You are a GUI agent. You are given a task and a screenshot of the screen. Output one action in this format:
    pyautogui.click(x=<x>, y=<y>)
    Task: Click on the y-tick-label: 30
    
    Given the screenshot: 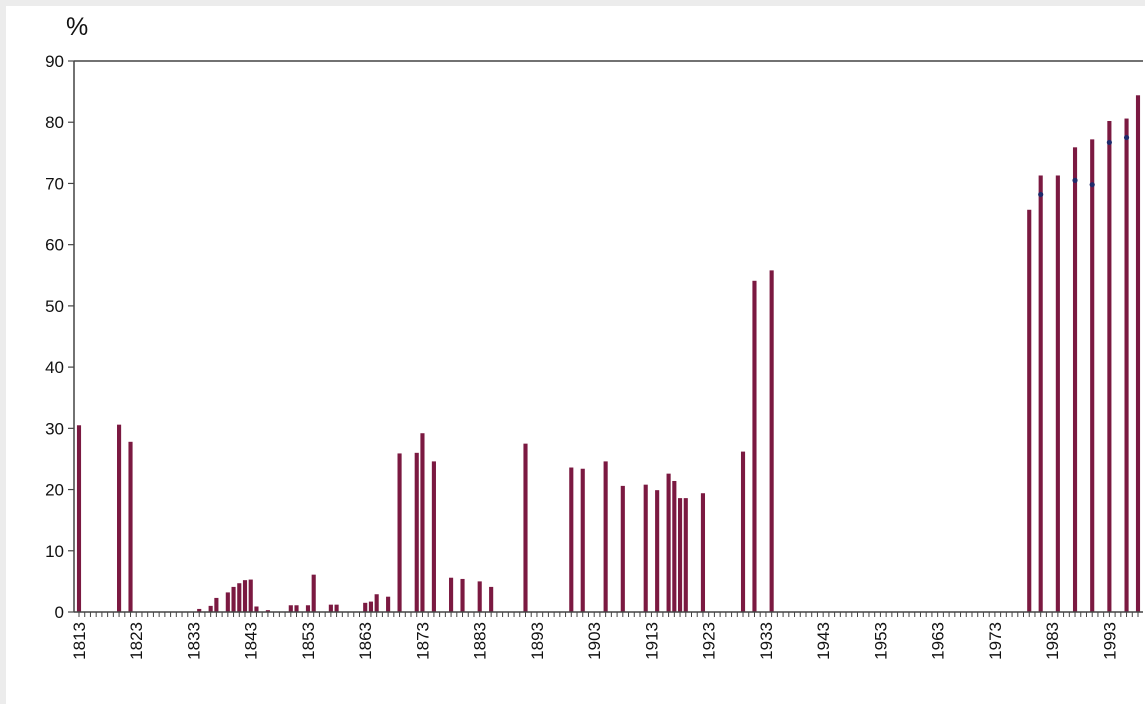 What is the action you would take?
    pyautogui.click(x=54, y=428)
    